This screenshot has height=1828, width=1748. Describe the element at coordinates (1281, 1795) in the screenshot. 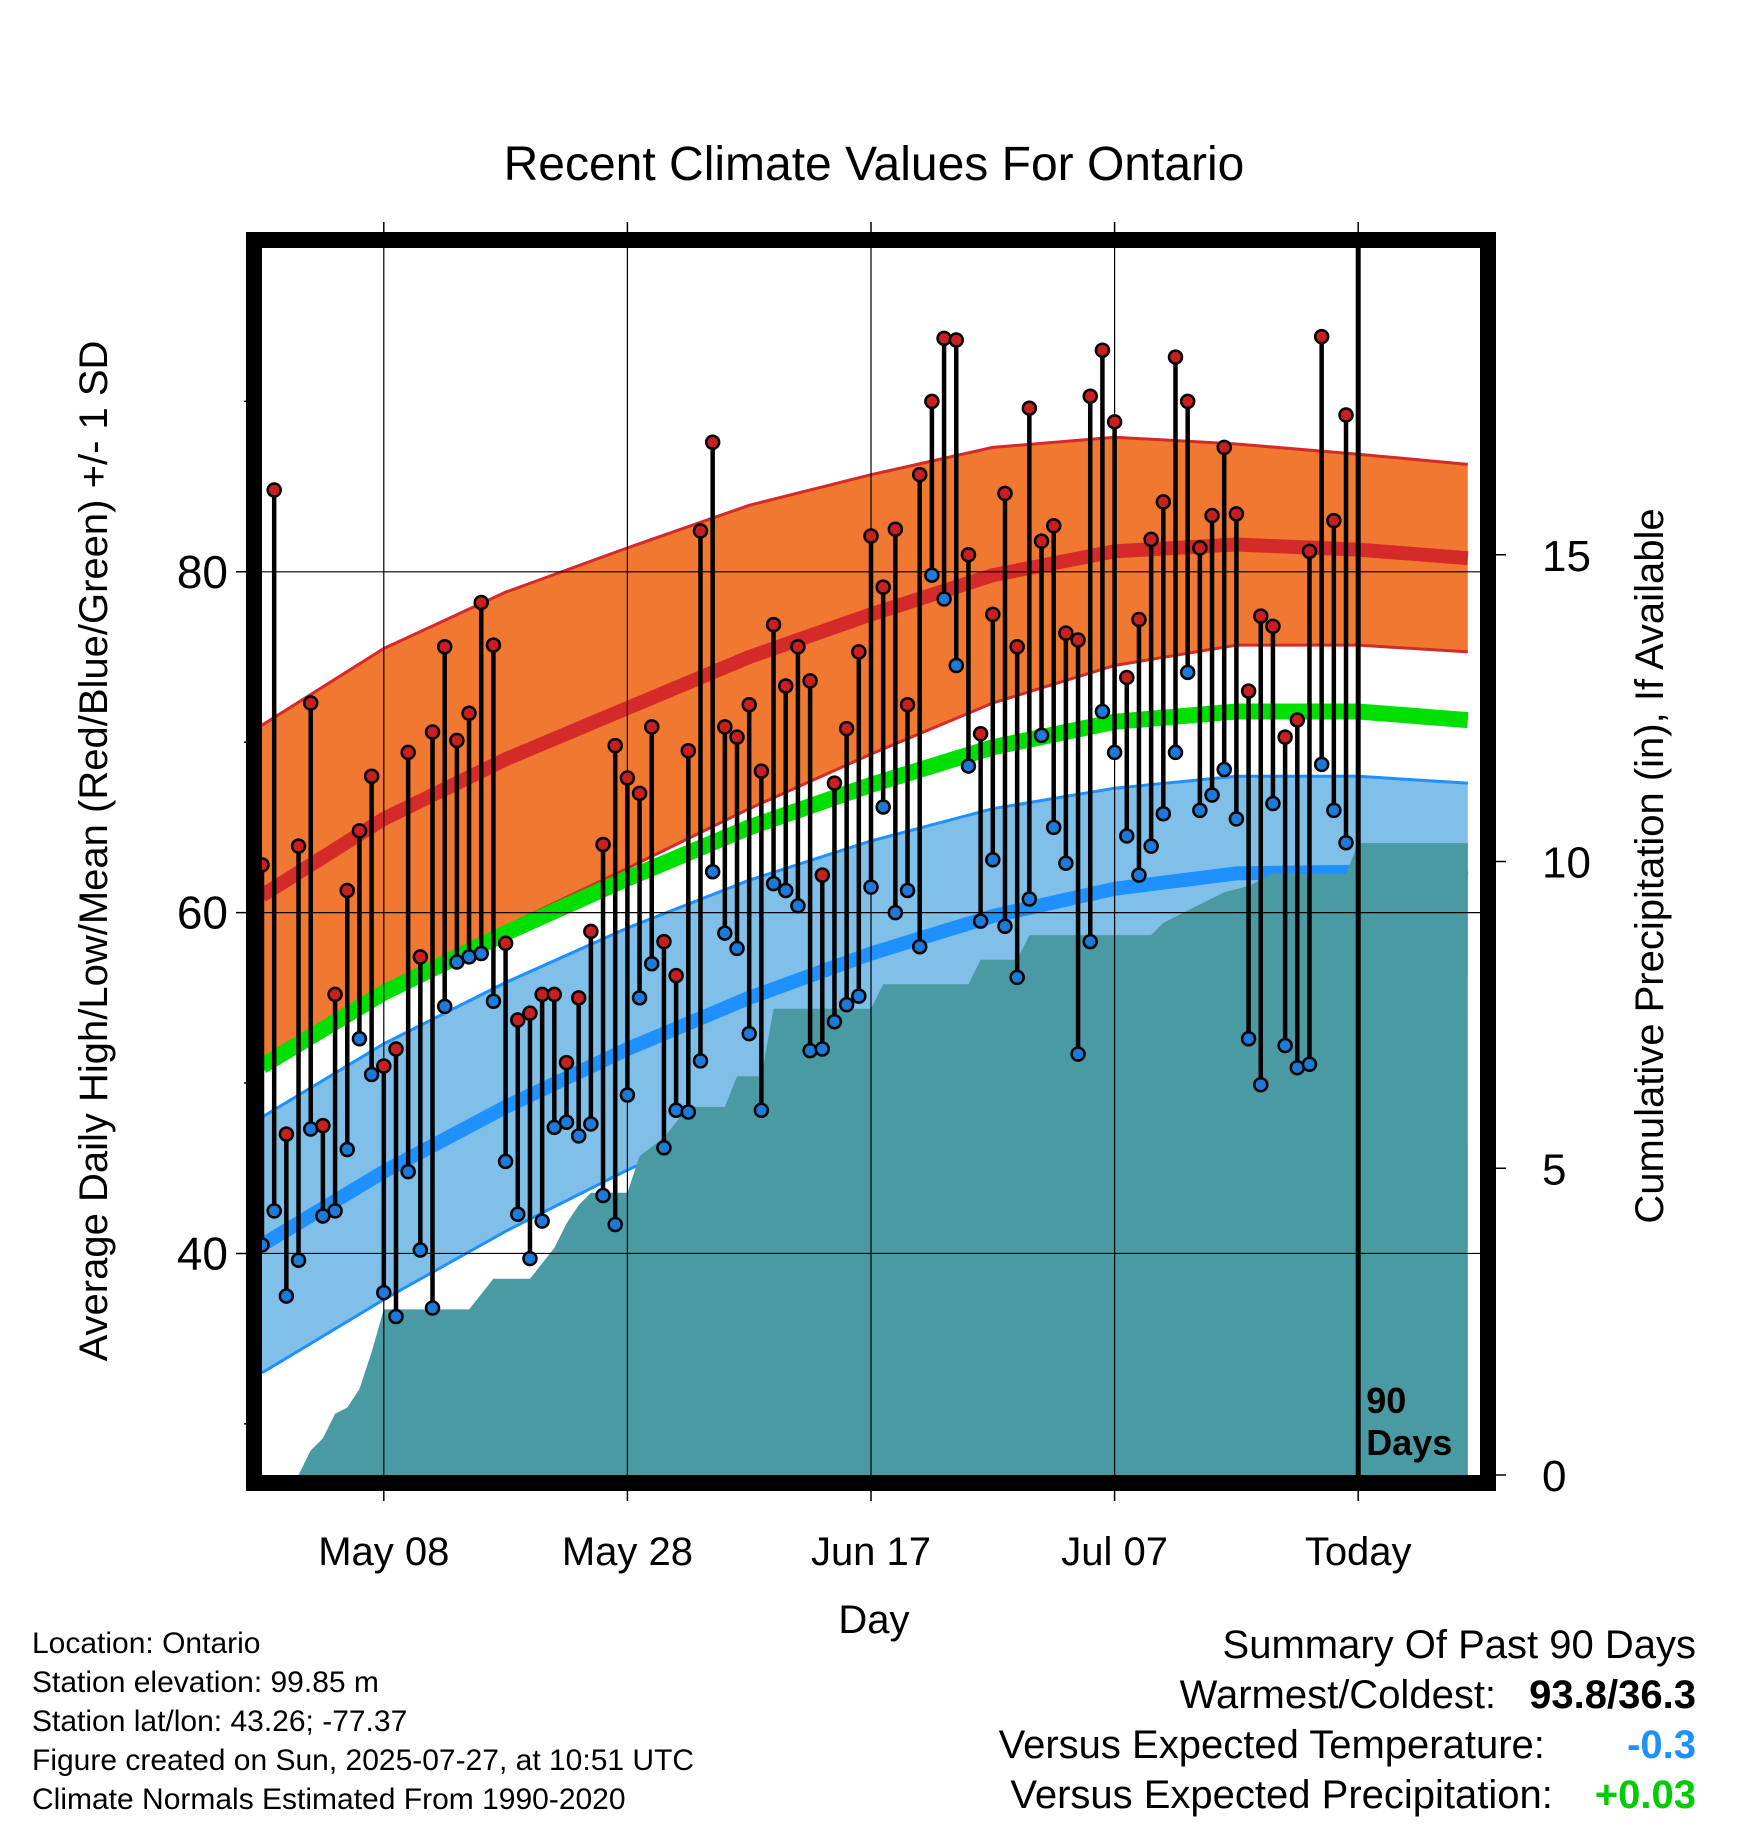

I see `summary-precip-label: Versus Expected Precipitation:` at that location.